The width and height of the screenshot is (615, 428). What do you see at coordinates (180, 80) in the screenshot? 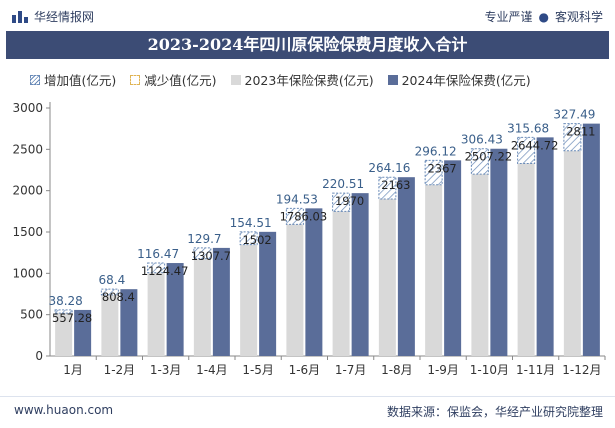
I see `legend-label-decrease: 减少值(亿元)` at bounding box center [180, 80].